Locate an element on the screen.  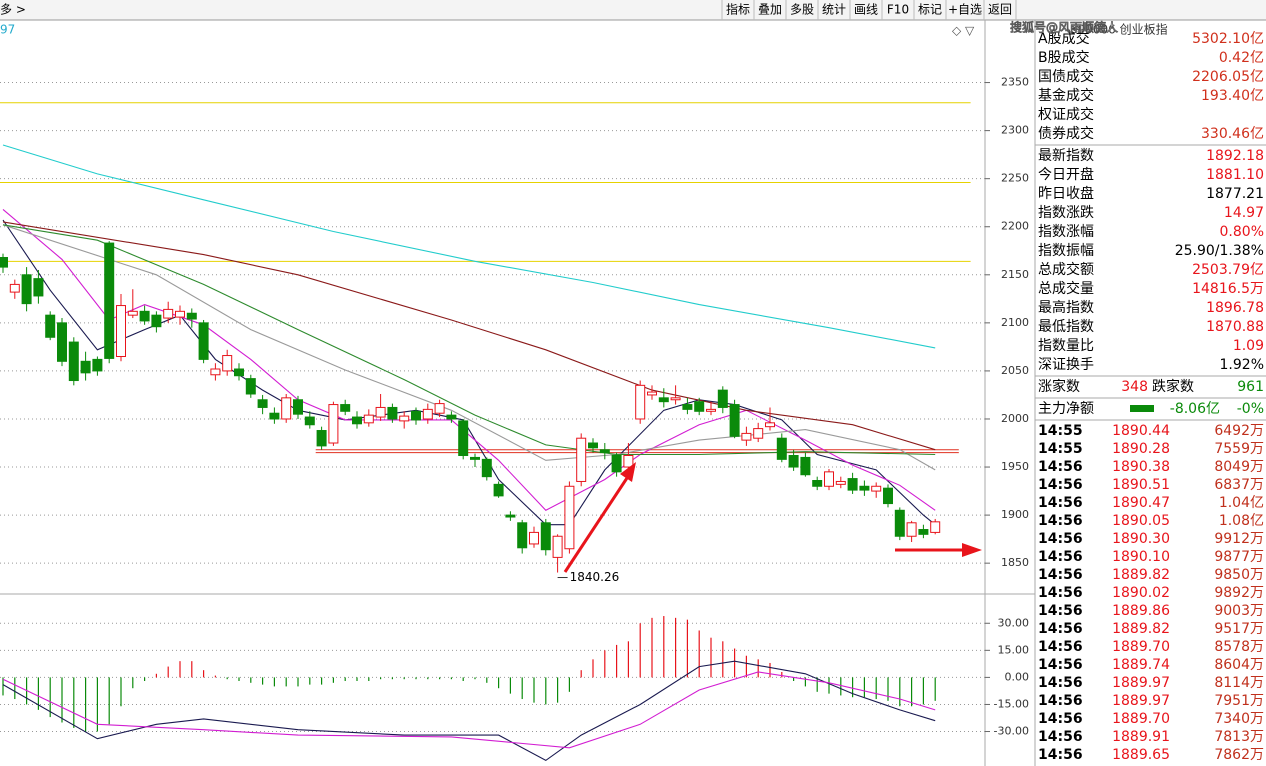
down-count: 961 is located at coordinates (1250, 387).